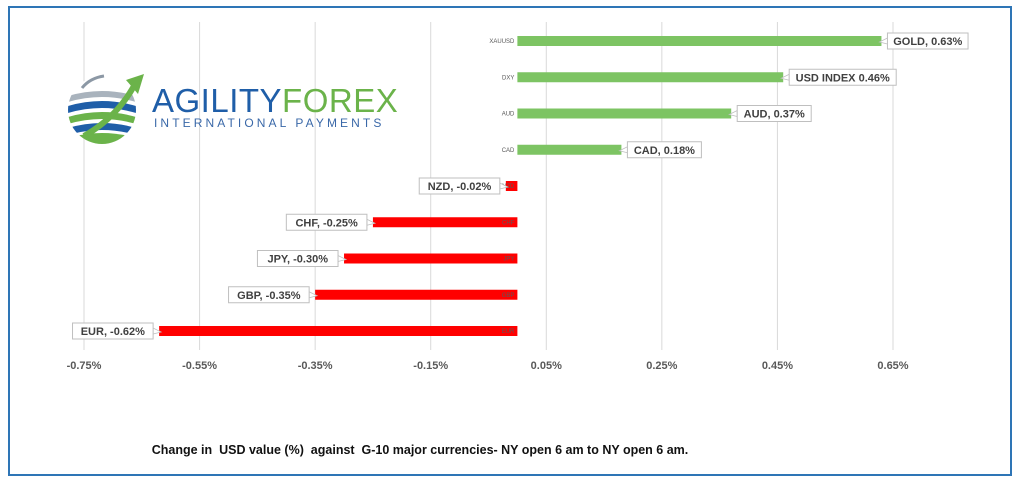 The width and height of the screenshot is (1024, 487). I want to click on data-label: CHF, -0.25%, so click(326, 223).